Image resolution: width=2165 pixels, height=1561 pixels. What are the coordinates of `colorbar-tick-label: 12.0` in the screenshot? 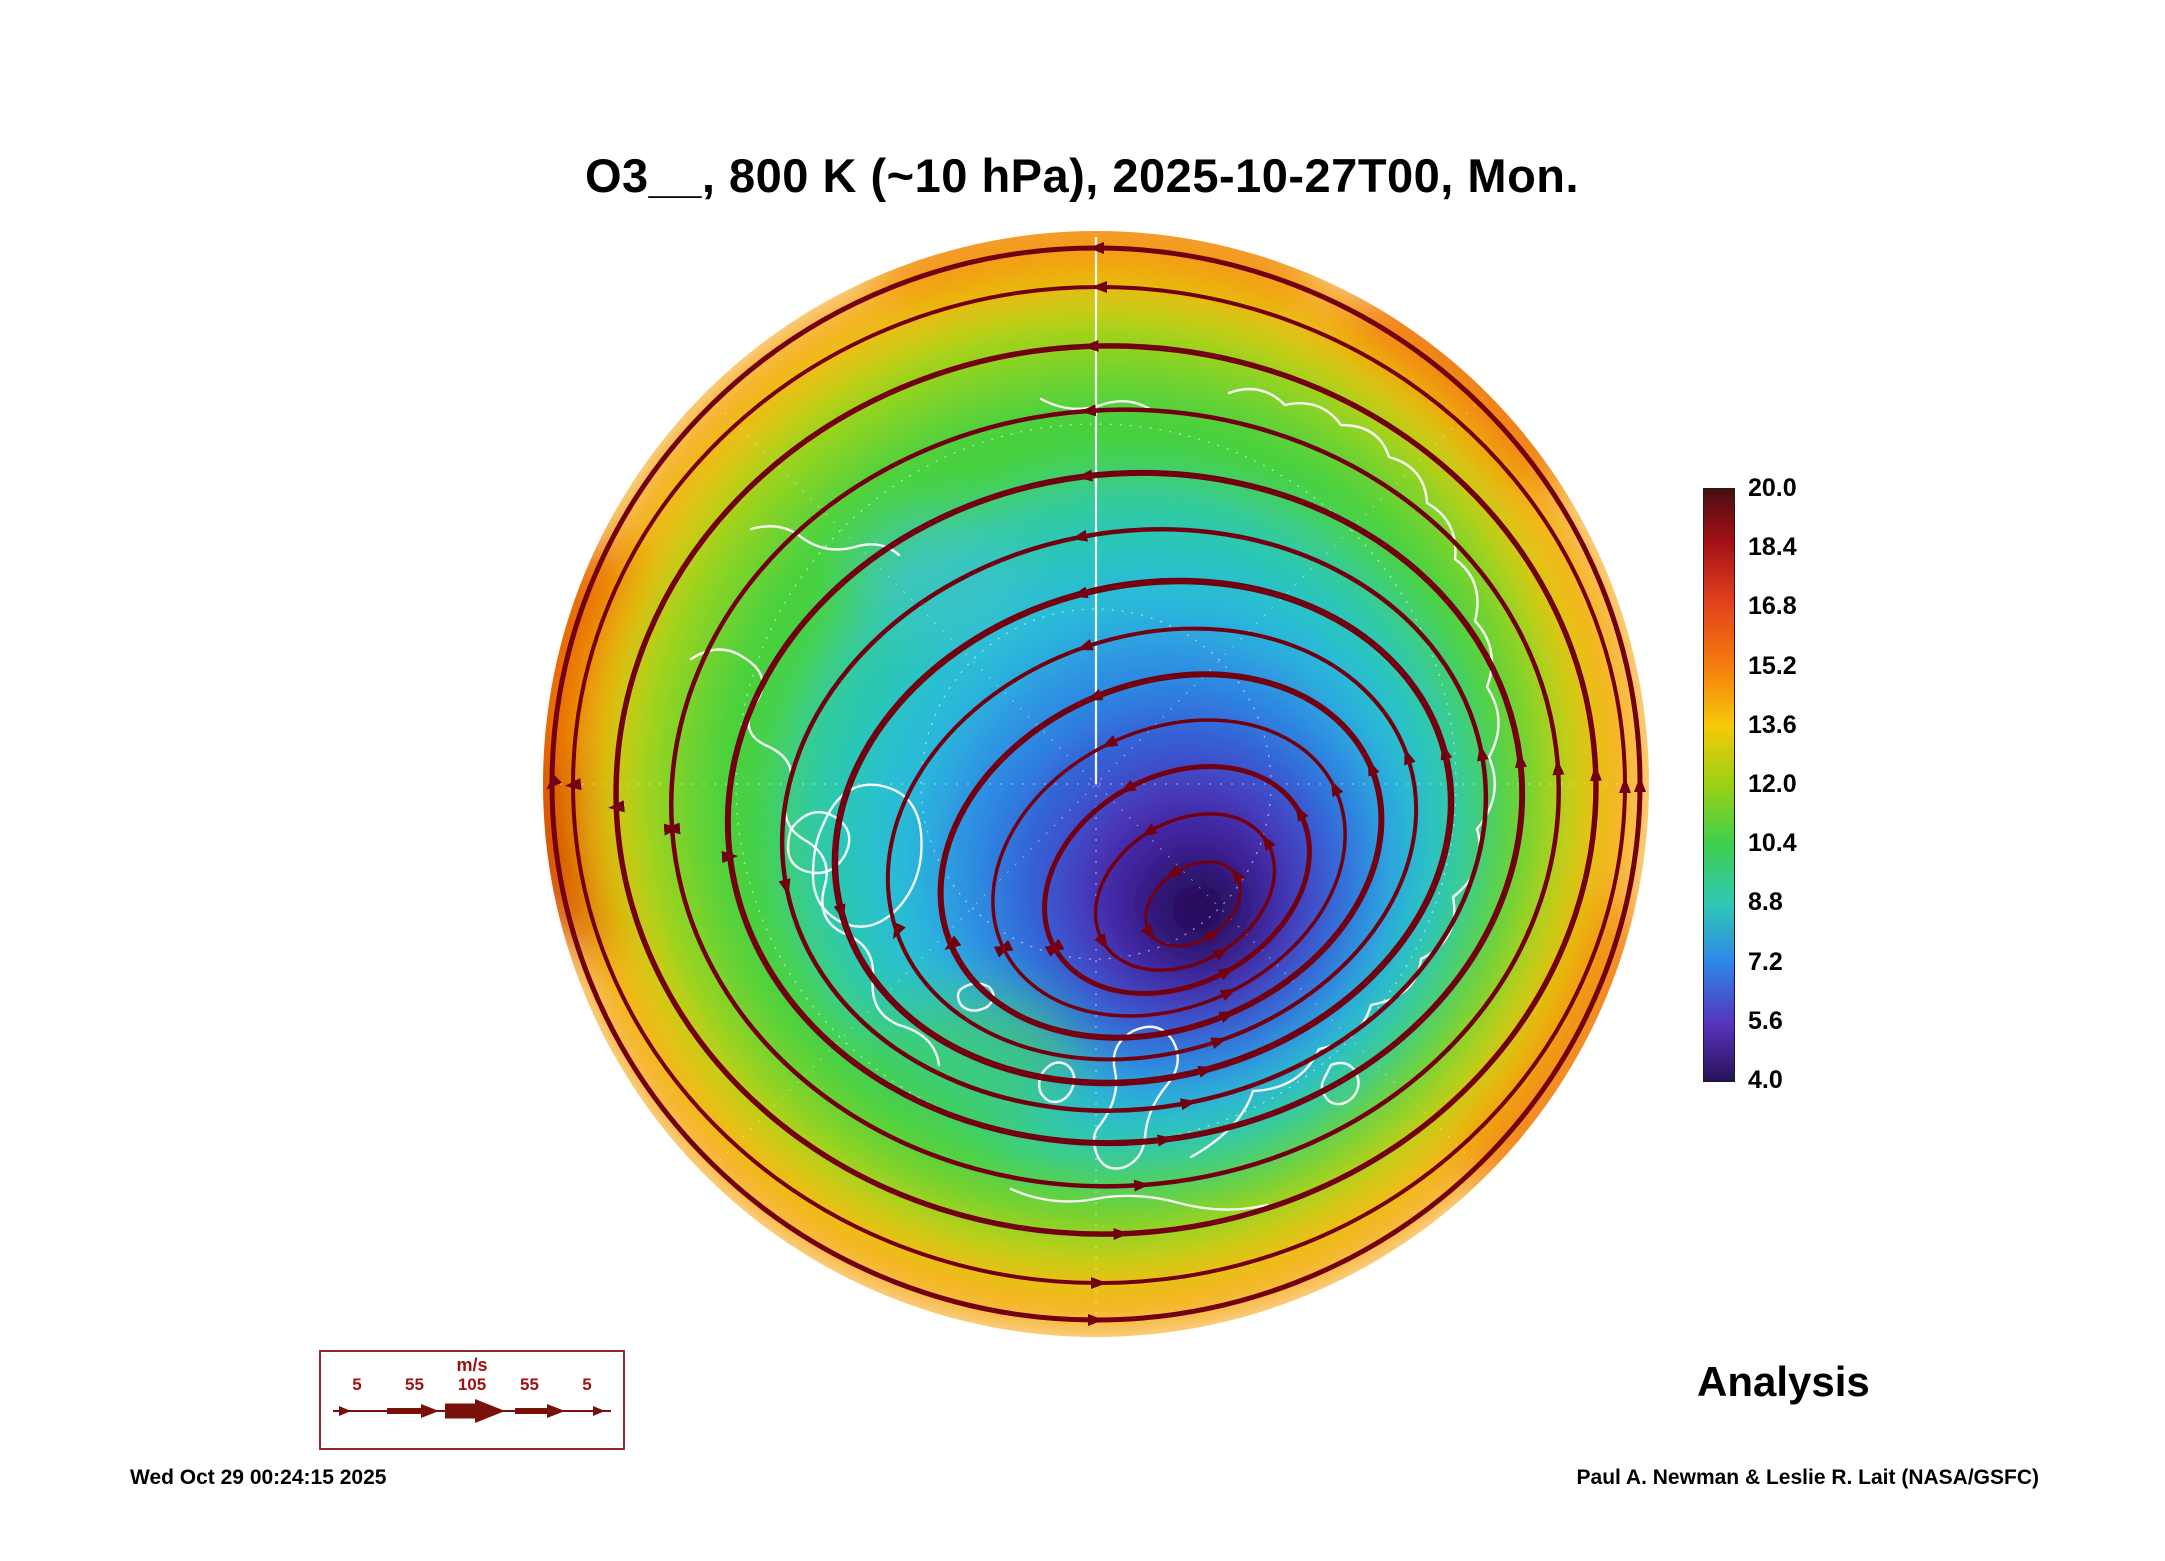 It's located at (1772, 783).